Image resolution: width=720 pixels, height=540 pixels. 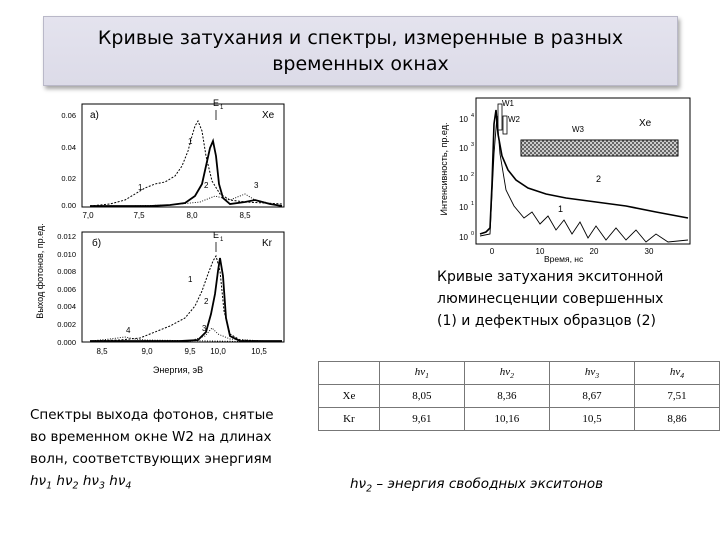 What do you see at coordinates (564, 259) in the screenshot?
I see `decay-xlabel: Время, нс` at bounding box center [564, 259].